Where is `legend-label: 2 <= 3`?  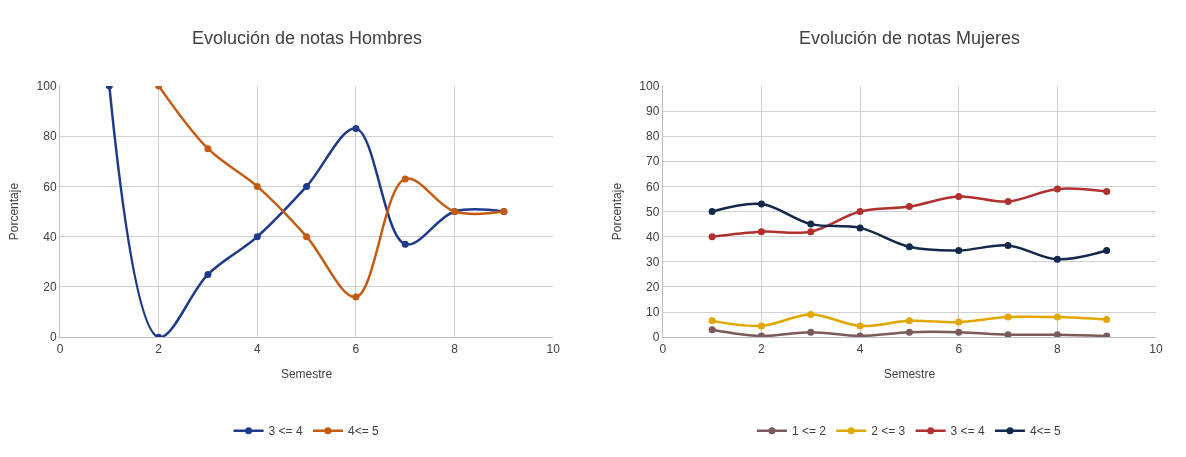
legend-label: 2 <= 3 is located at coordinates (888, 431).